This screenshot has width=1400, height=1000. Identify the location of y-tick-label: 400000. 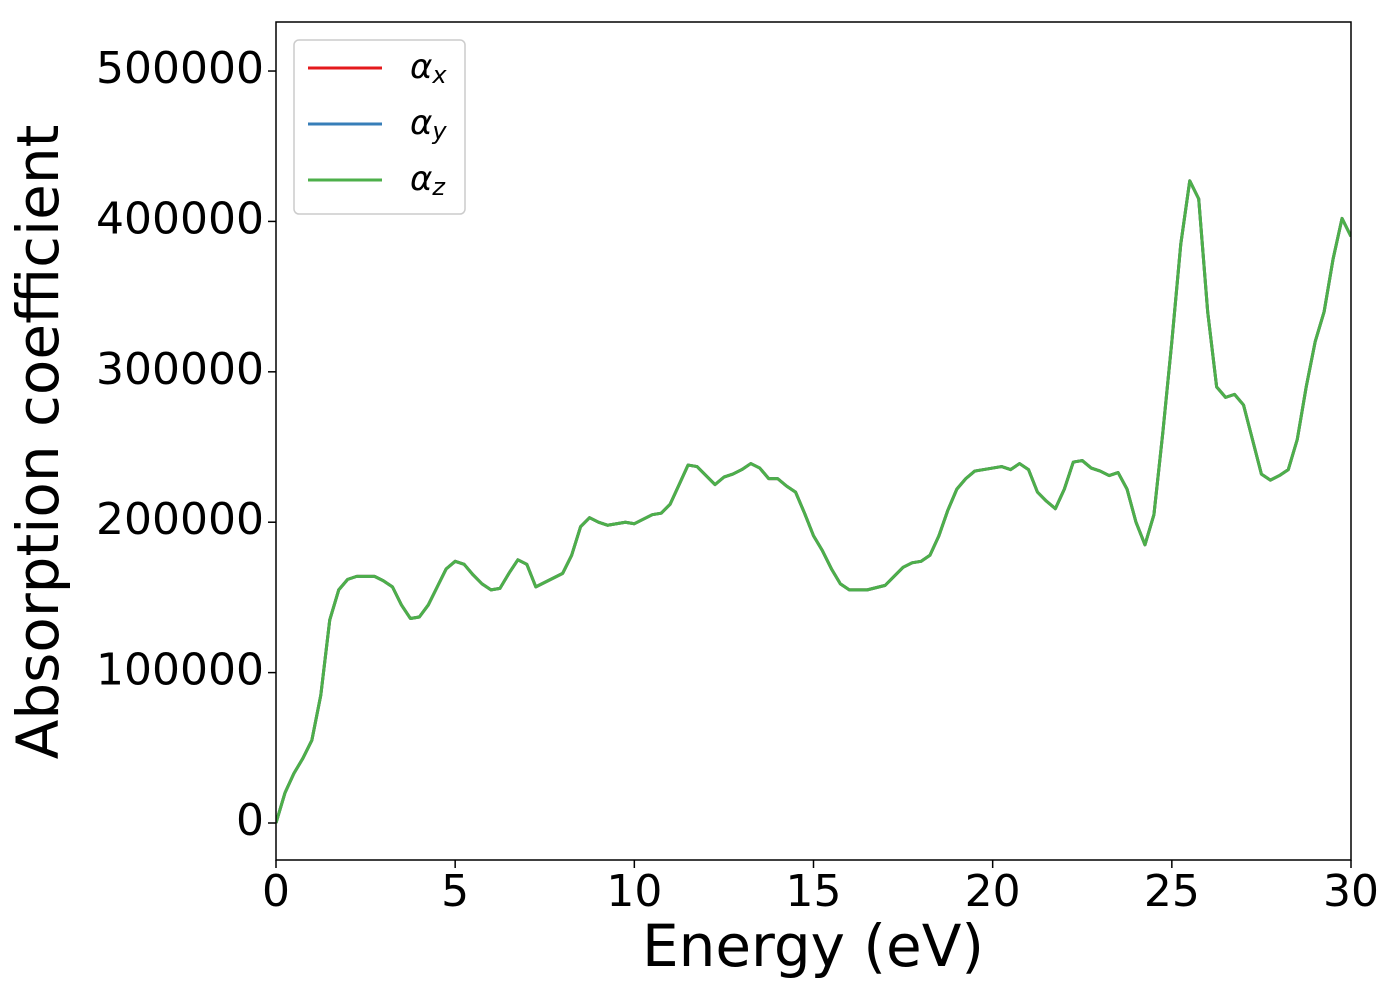
(180, 218).